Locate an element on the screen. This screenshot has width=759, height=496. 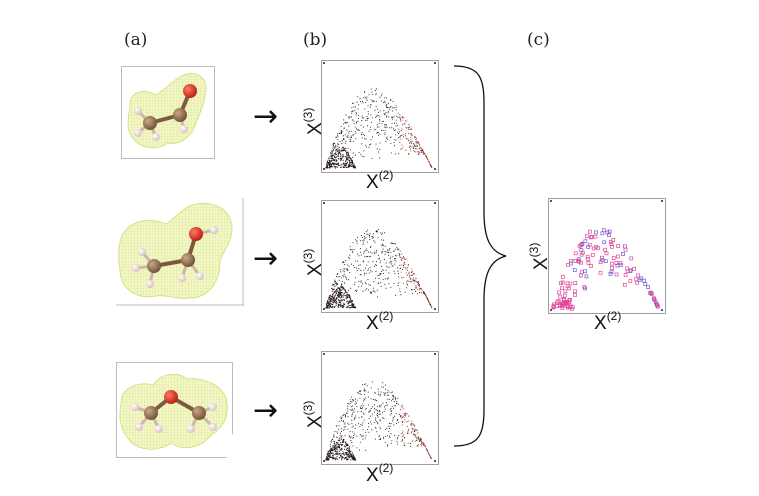
combined-scatter-plot-canvas is located at coordinates (606, 255).